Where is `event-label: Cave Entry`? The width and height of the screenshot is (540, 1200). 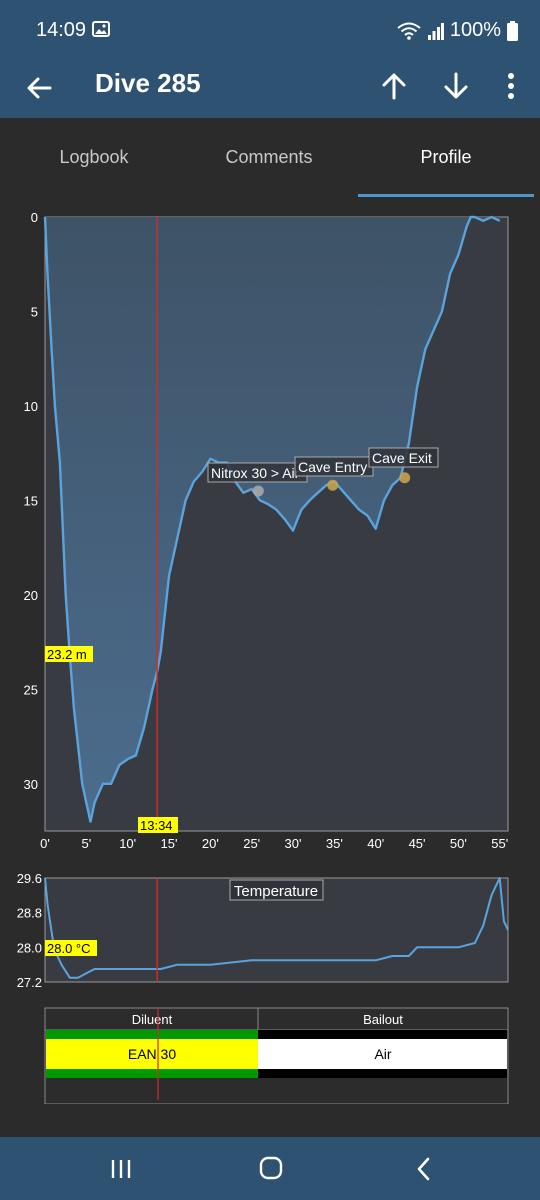 event-label: Cave Entry is located at coordinates (332, 467).